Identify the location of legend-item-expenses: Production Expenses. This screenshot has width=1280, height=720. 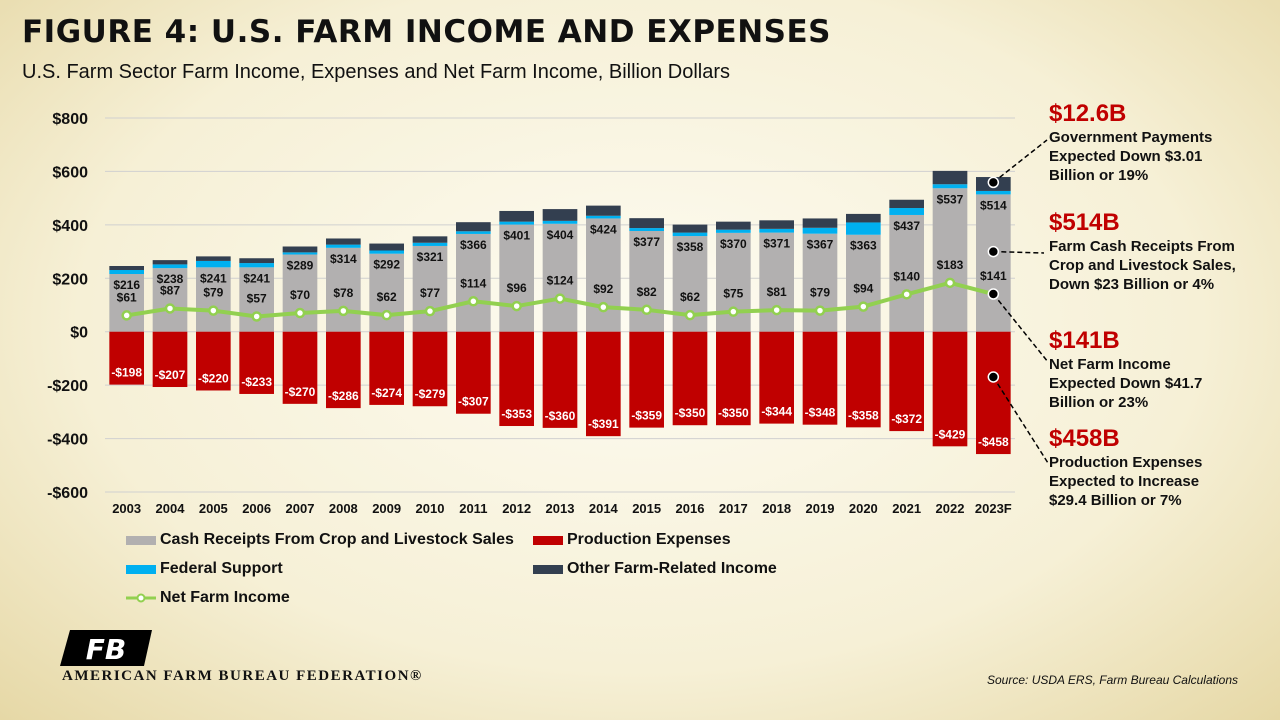
(632, 540).